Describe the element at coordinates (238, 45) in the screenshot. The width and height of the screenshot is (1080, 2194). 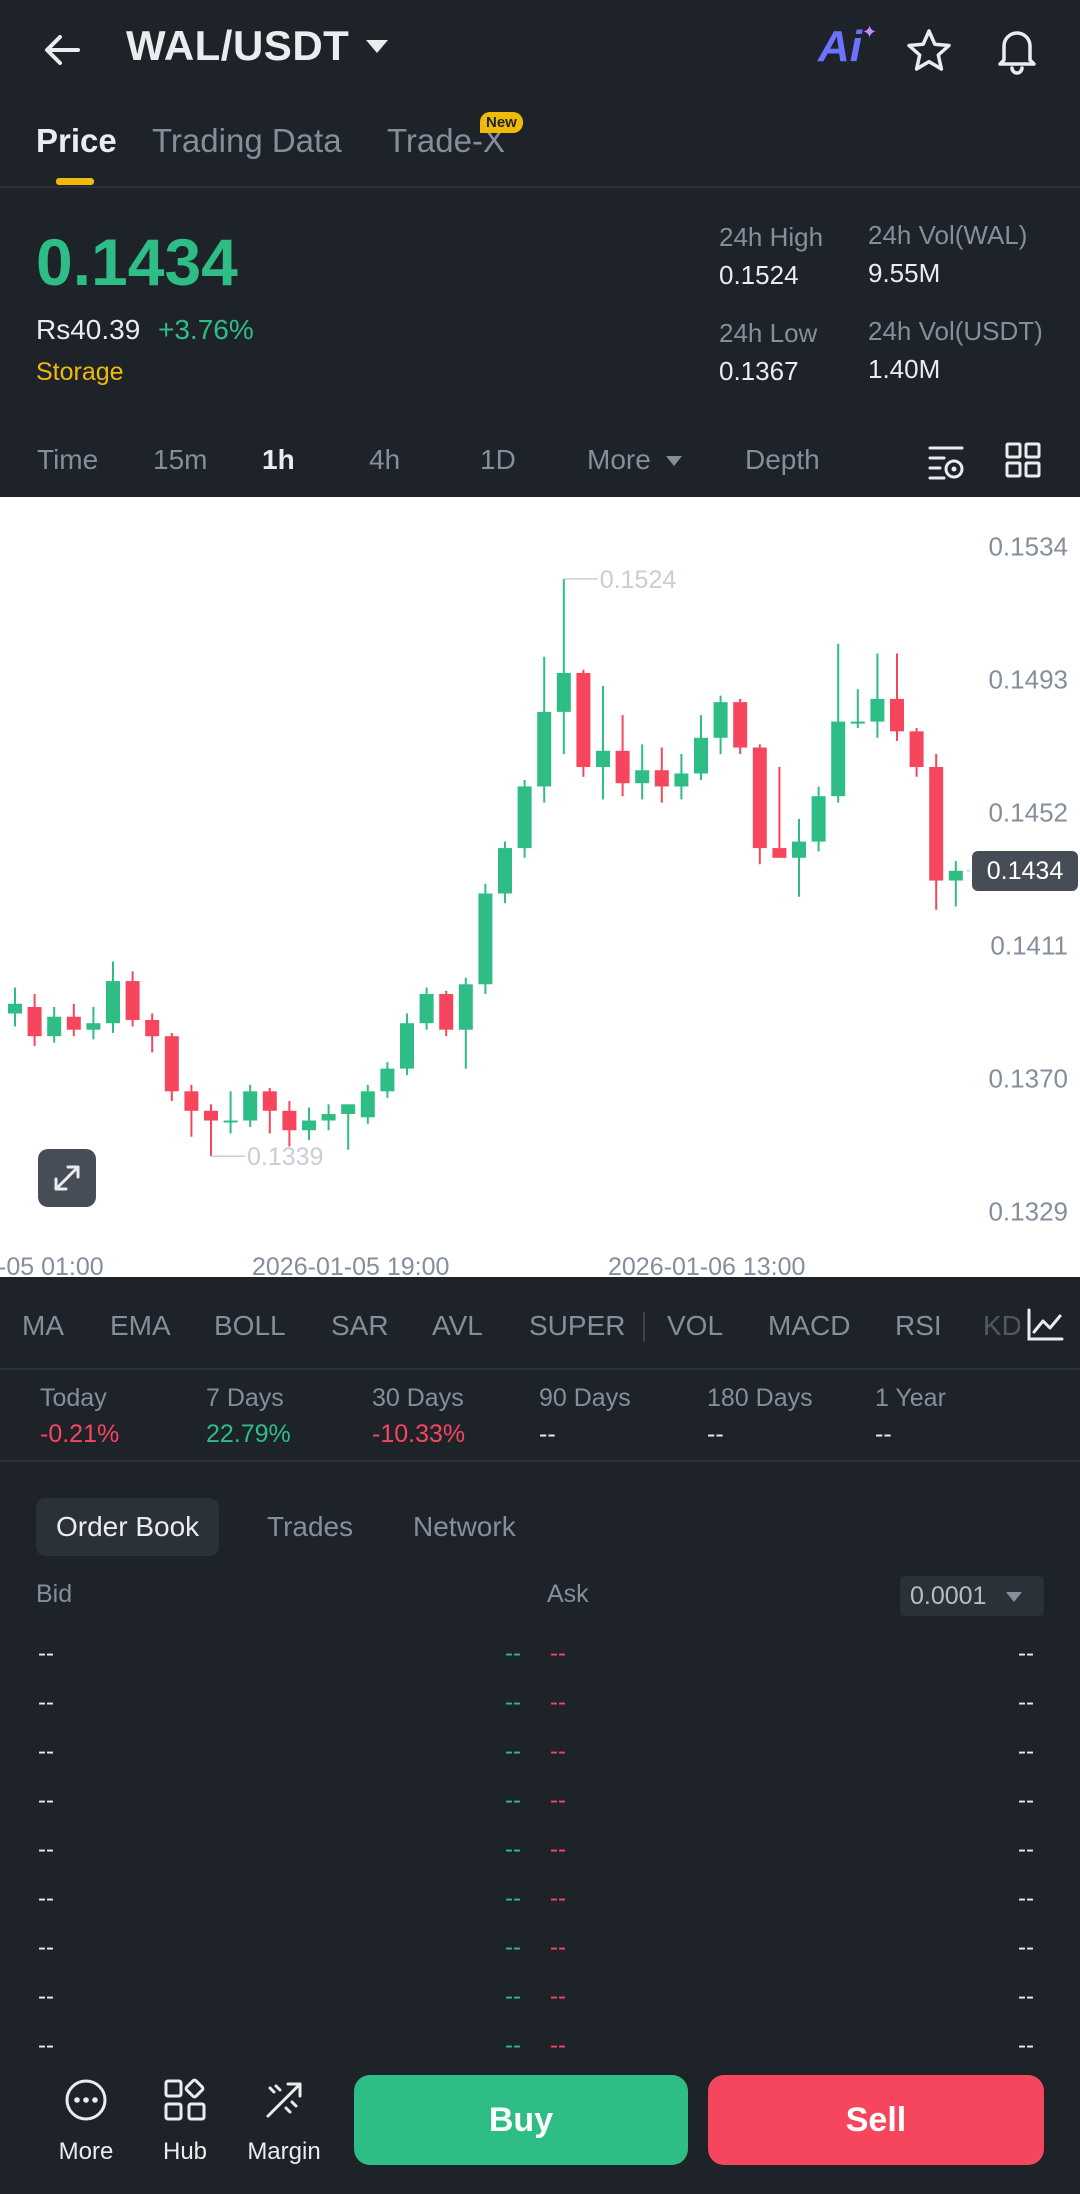
I see `pair-selector: WAL/USDT` at that location.